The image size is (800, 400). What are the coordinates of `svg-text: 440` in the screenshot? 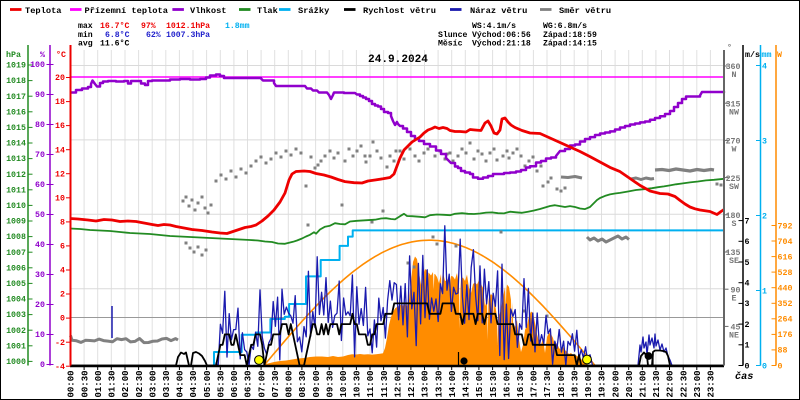 It's located at (785, 289).